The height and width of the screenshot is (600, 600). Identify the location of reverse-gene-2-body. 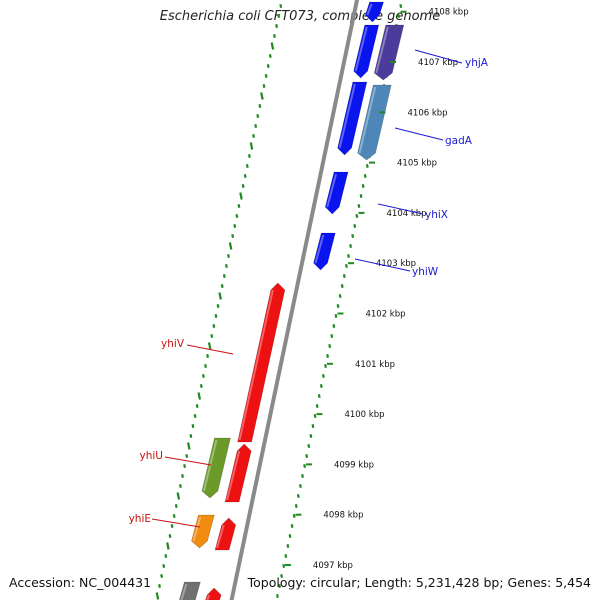
(238, 473).